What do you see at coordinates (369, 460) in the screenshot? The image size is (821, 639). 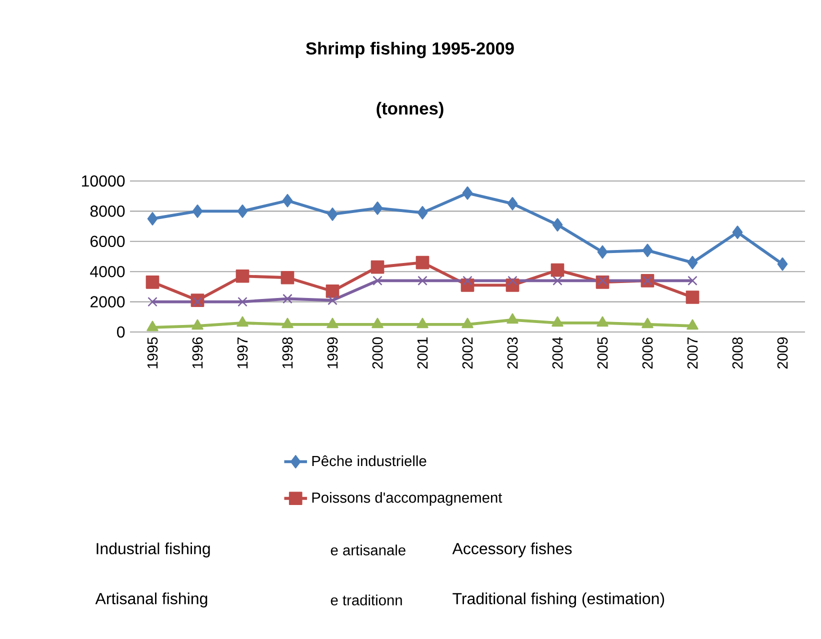 I see `legend-label: Pêche industrielle` at bounding box center [369, 460].